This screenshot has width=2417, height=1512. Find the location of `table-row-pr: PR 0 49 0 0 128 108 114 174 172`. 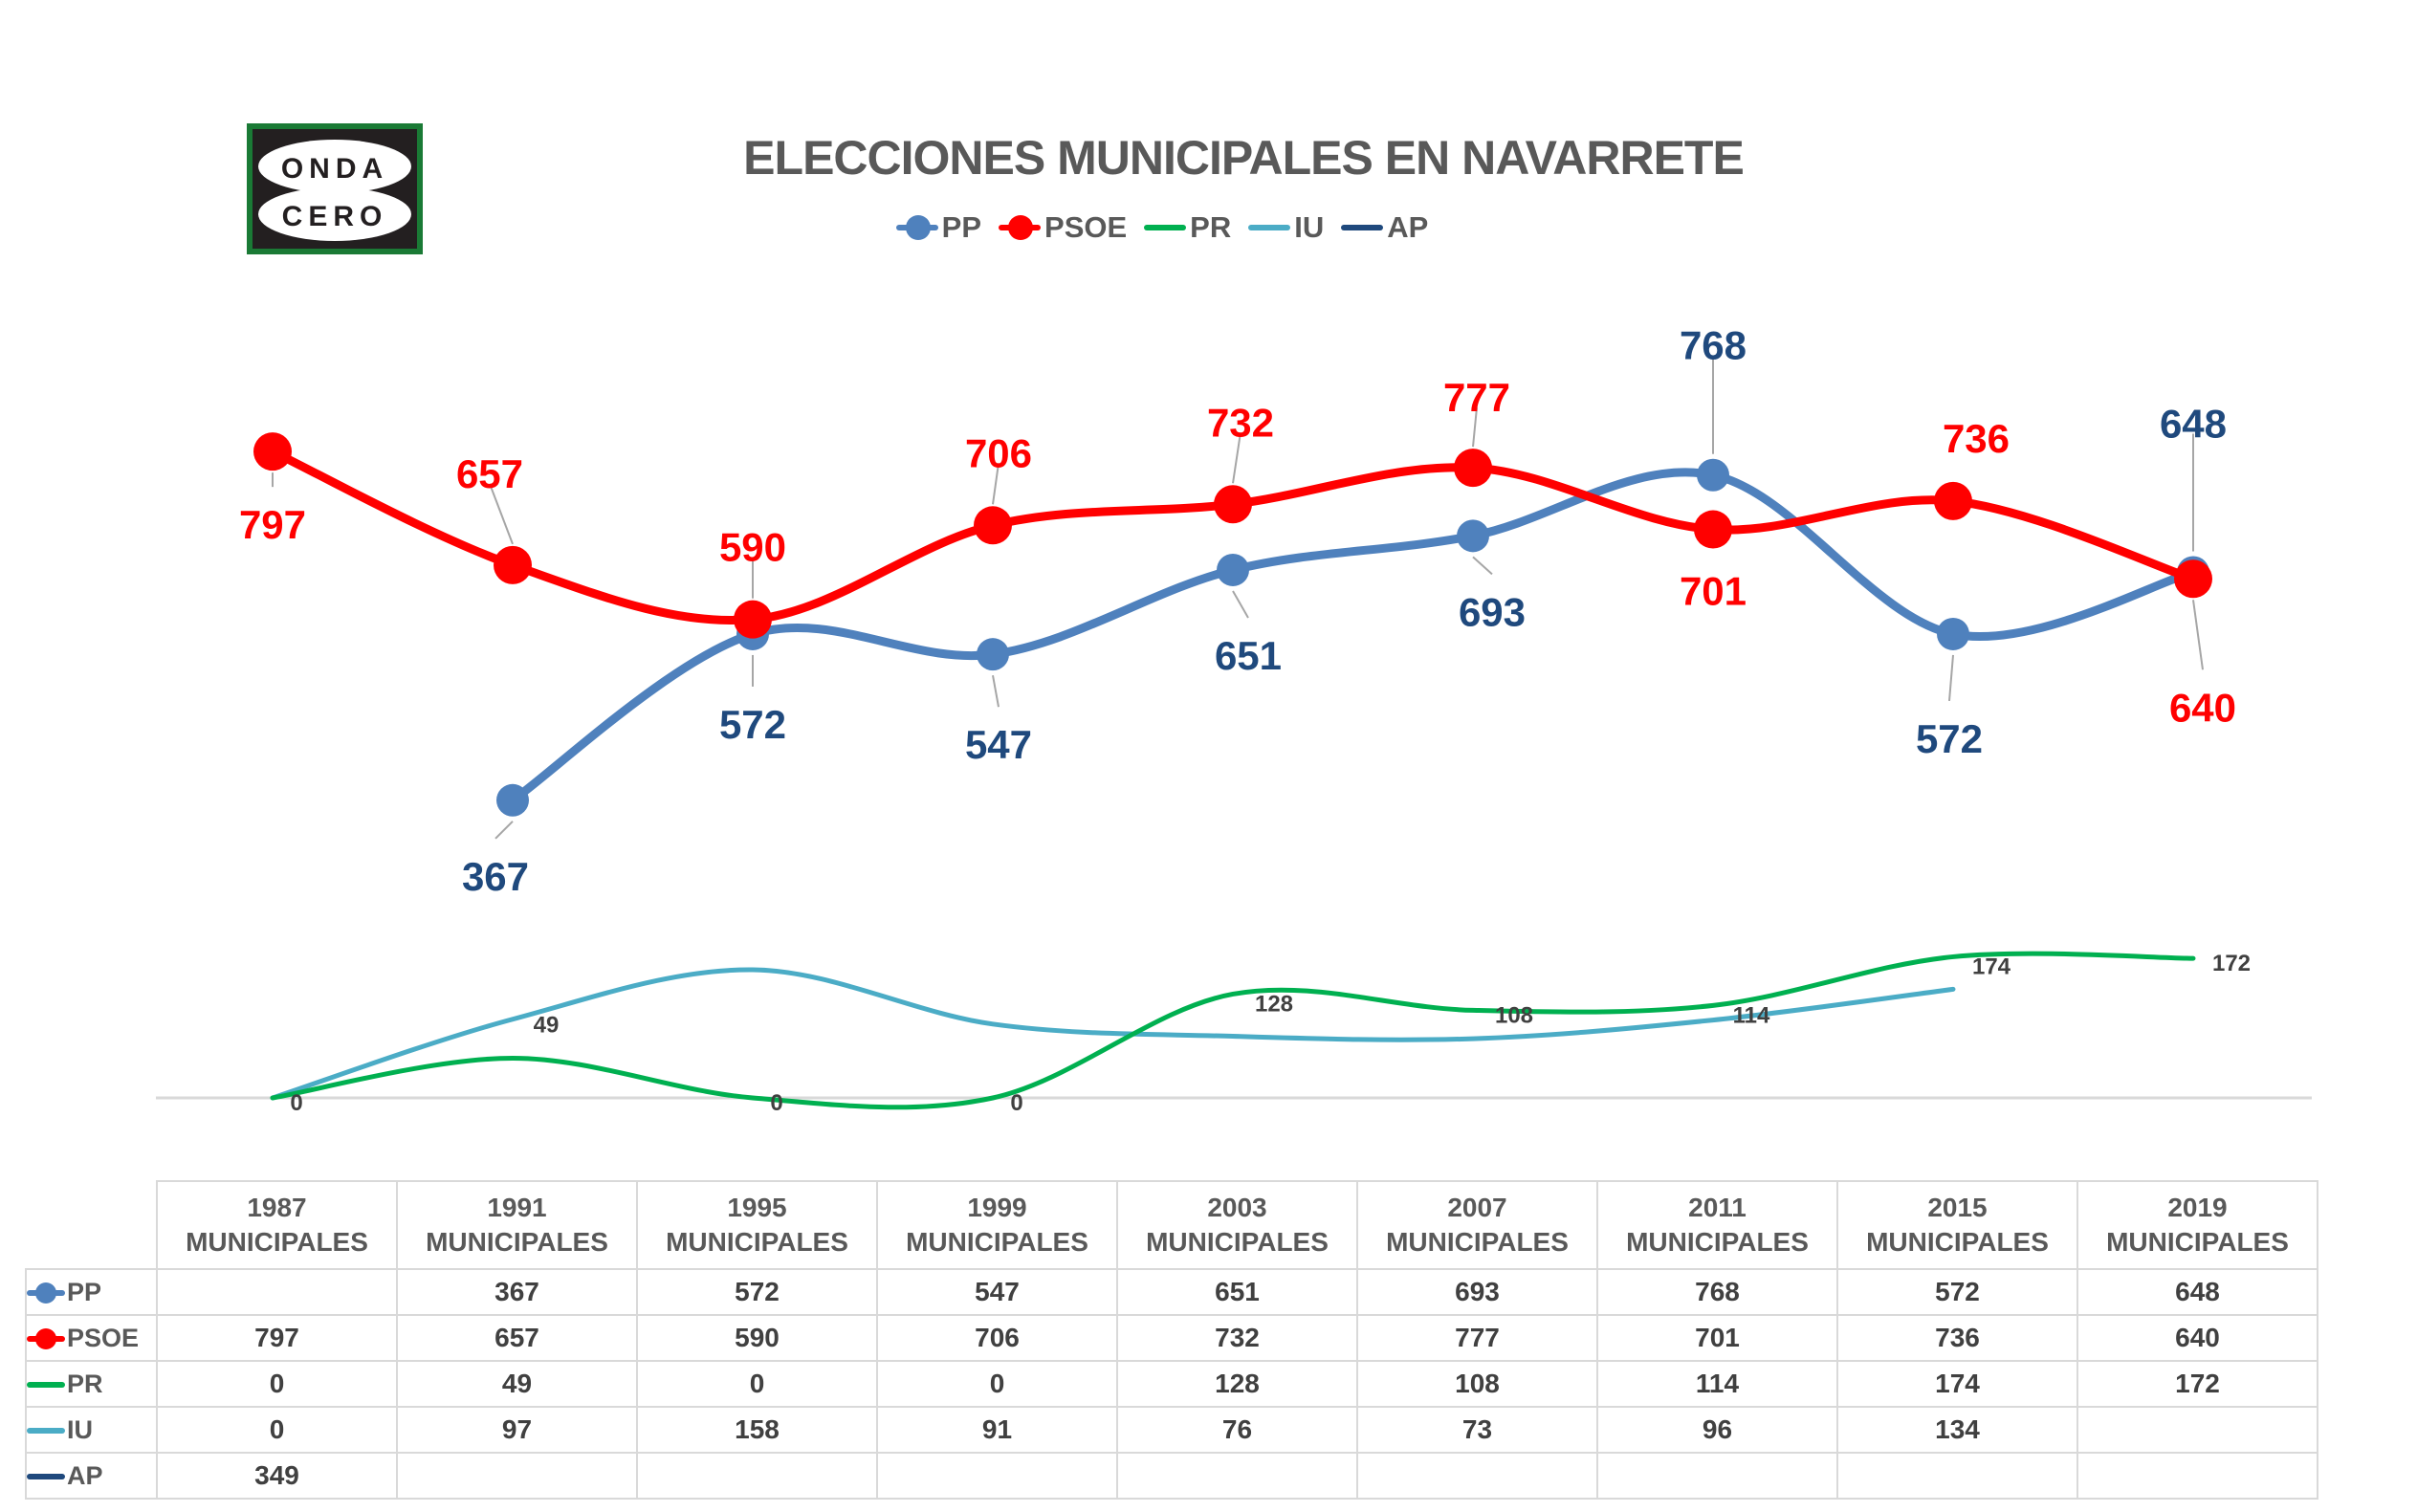

table-row-pr: PR 0 49 0 0 128 108 114 174 172 is located at coordinates (1171, 1384).